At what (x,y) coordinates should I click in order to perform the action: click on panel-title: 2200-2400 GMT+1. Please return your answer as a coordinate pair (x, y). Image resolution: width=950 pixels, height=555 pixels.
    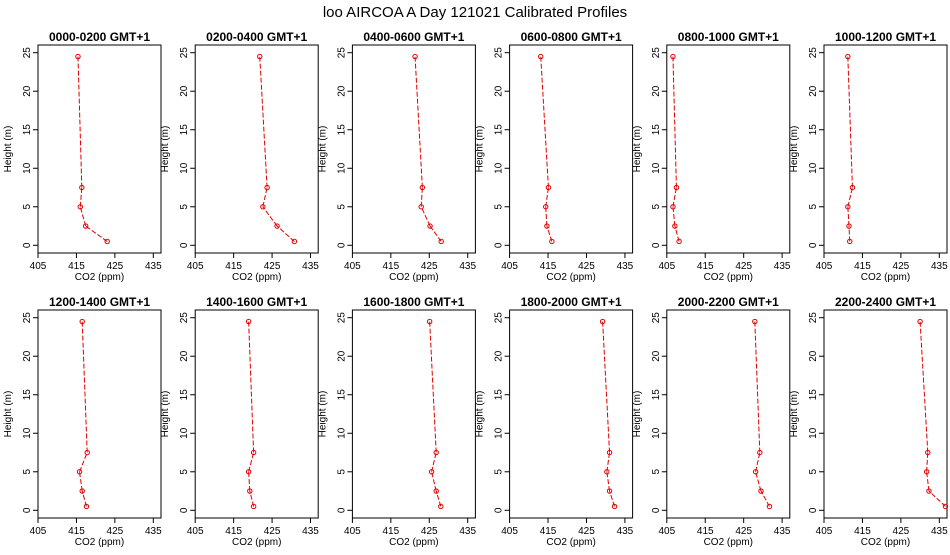
    Looking at the image, I should click on (885, 302).